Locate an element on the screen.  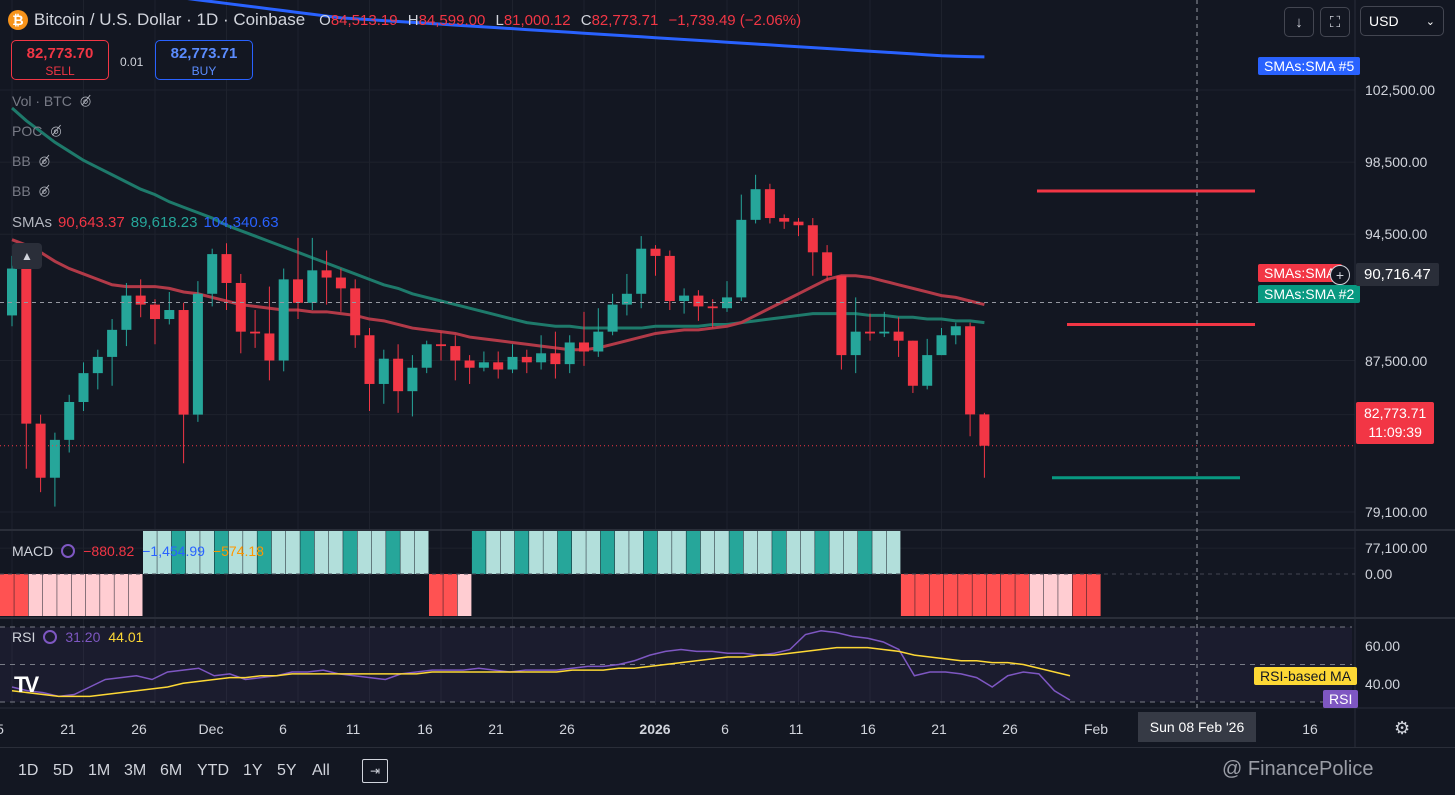
range-button-5d: 5D is located at coordinates (63, 770).